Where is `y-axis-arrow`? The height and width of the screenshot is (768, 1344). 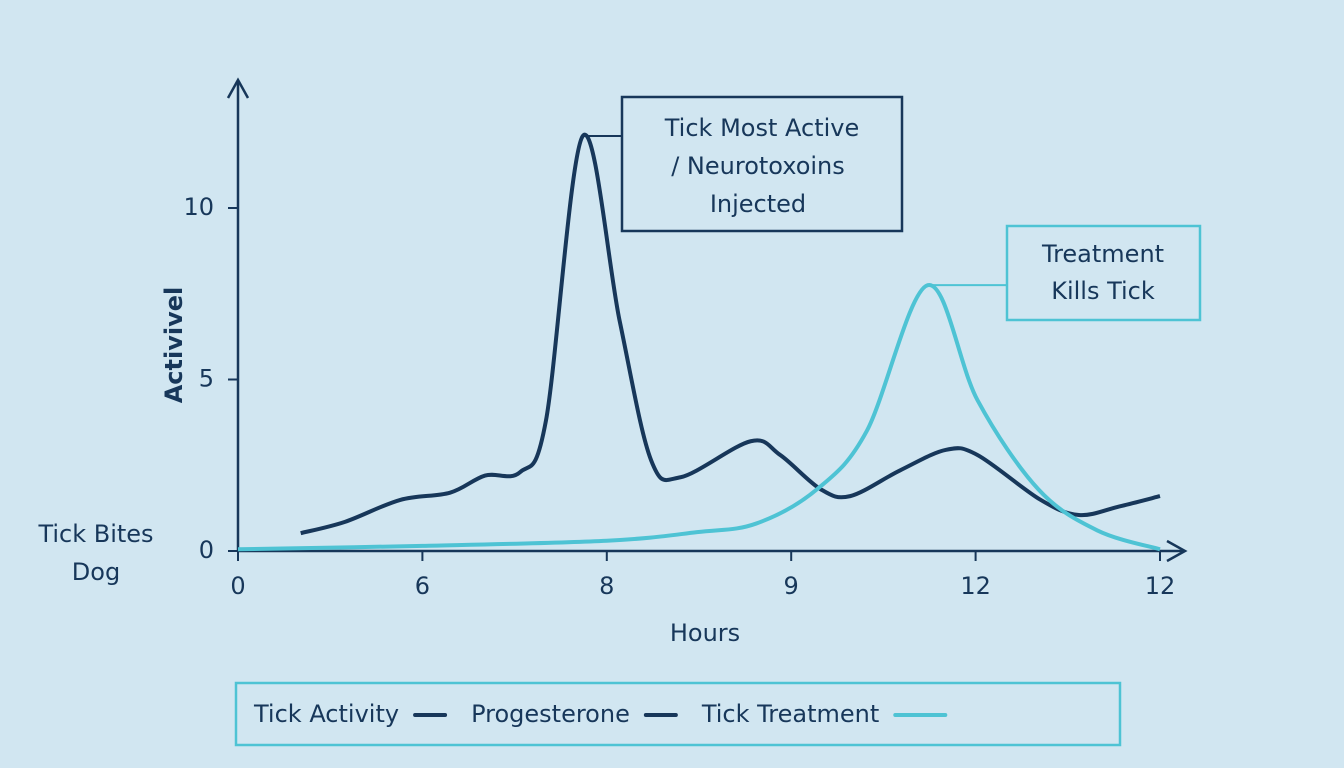
y-axis-arrow is located at coordinates (238, 88).